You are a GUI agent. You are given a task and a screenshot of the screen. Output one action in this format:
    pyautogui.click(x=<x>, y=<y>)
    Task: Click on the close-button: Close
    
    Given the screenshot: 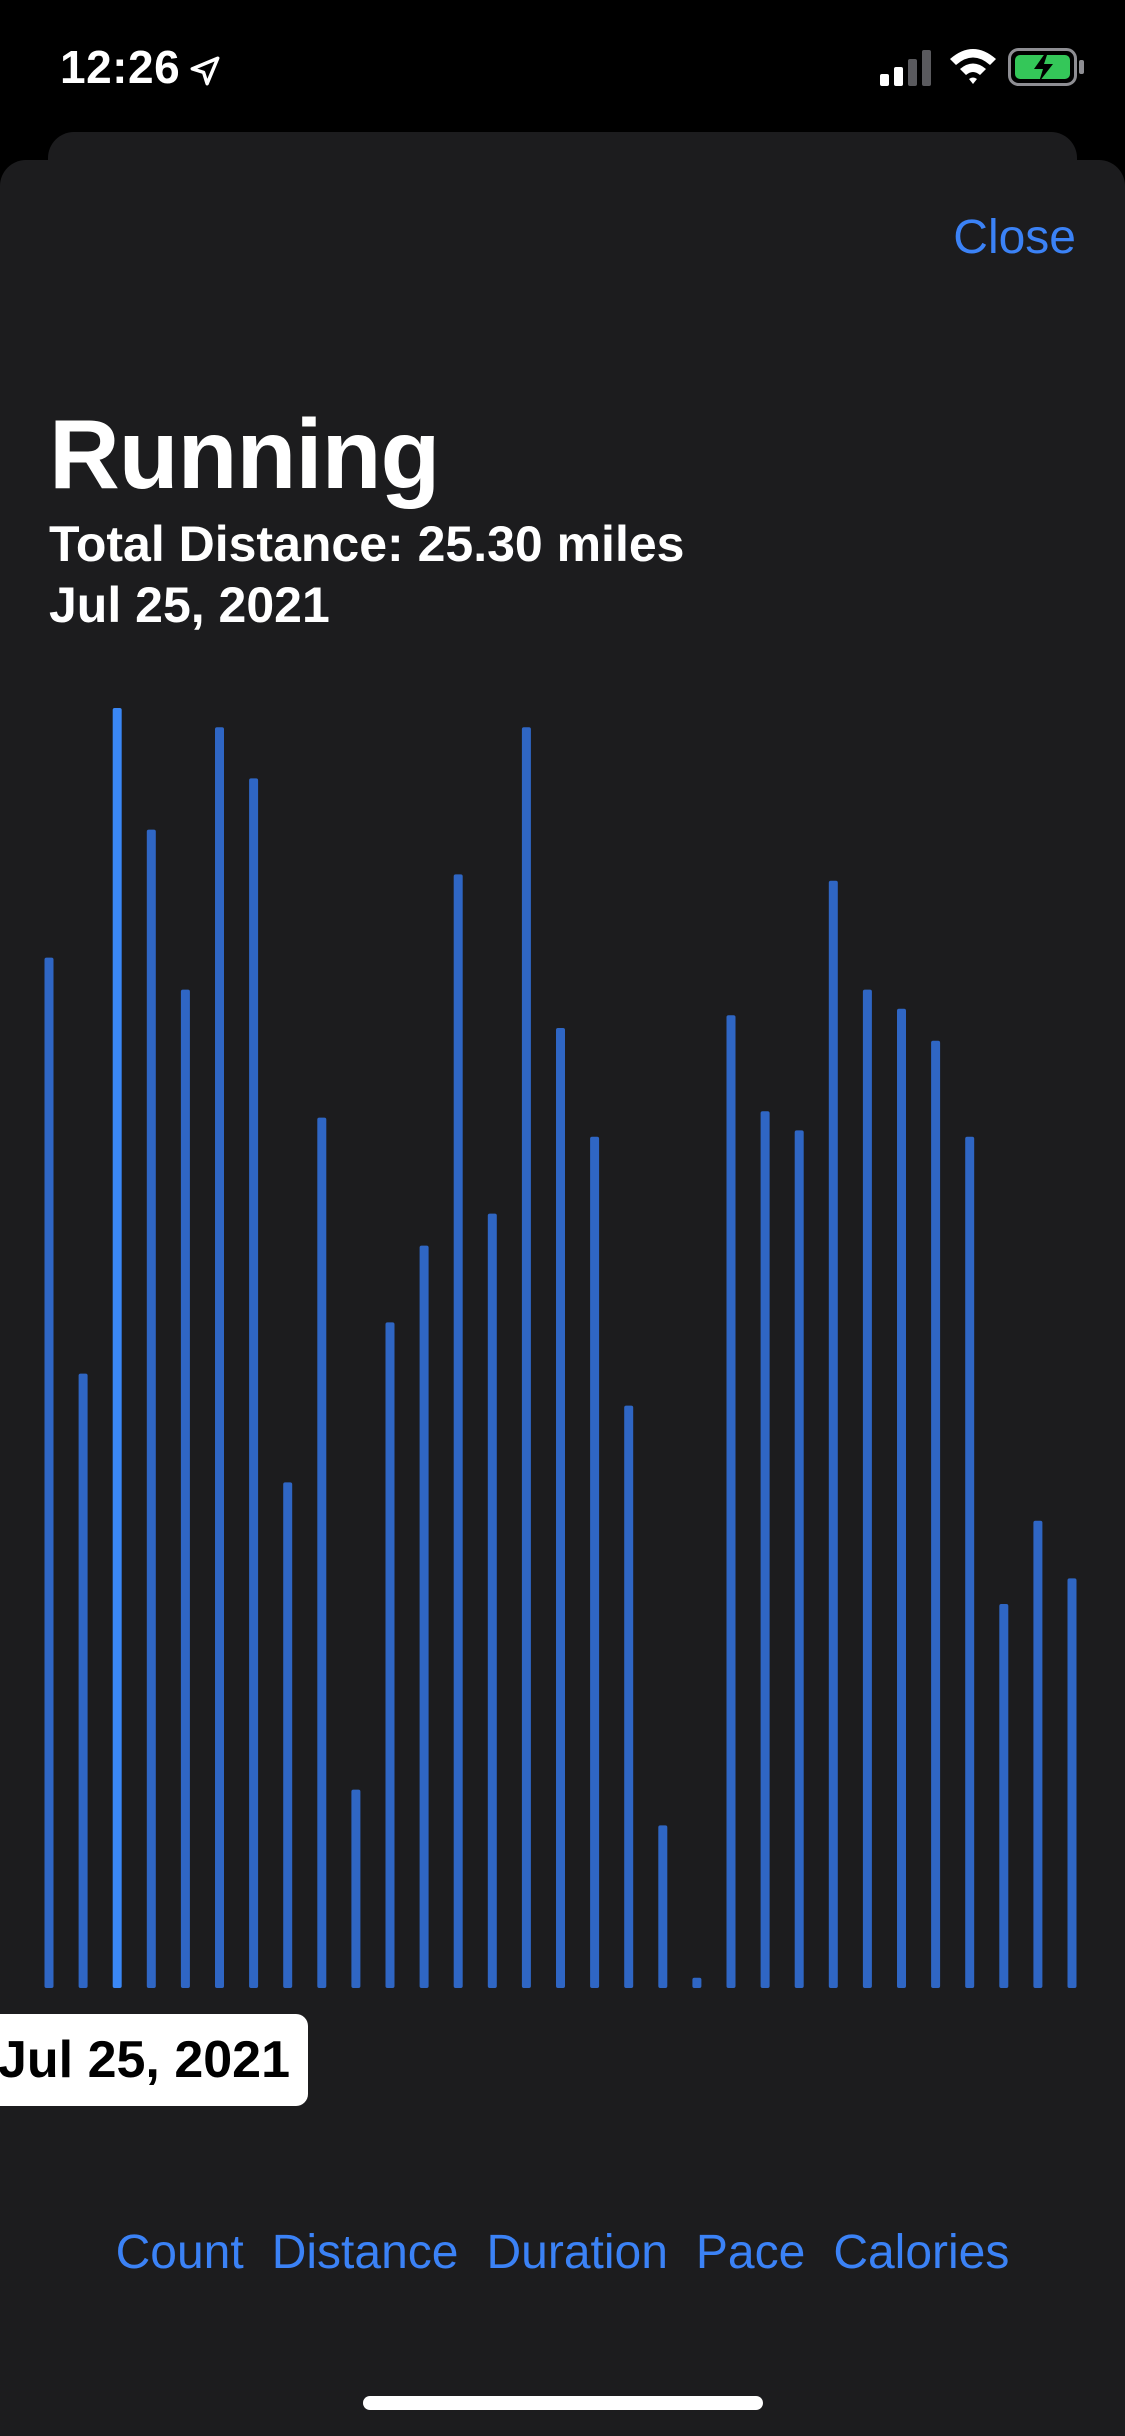 What is the action you would take?
    pyautogui.click(x=1014, y=237)
    